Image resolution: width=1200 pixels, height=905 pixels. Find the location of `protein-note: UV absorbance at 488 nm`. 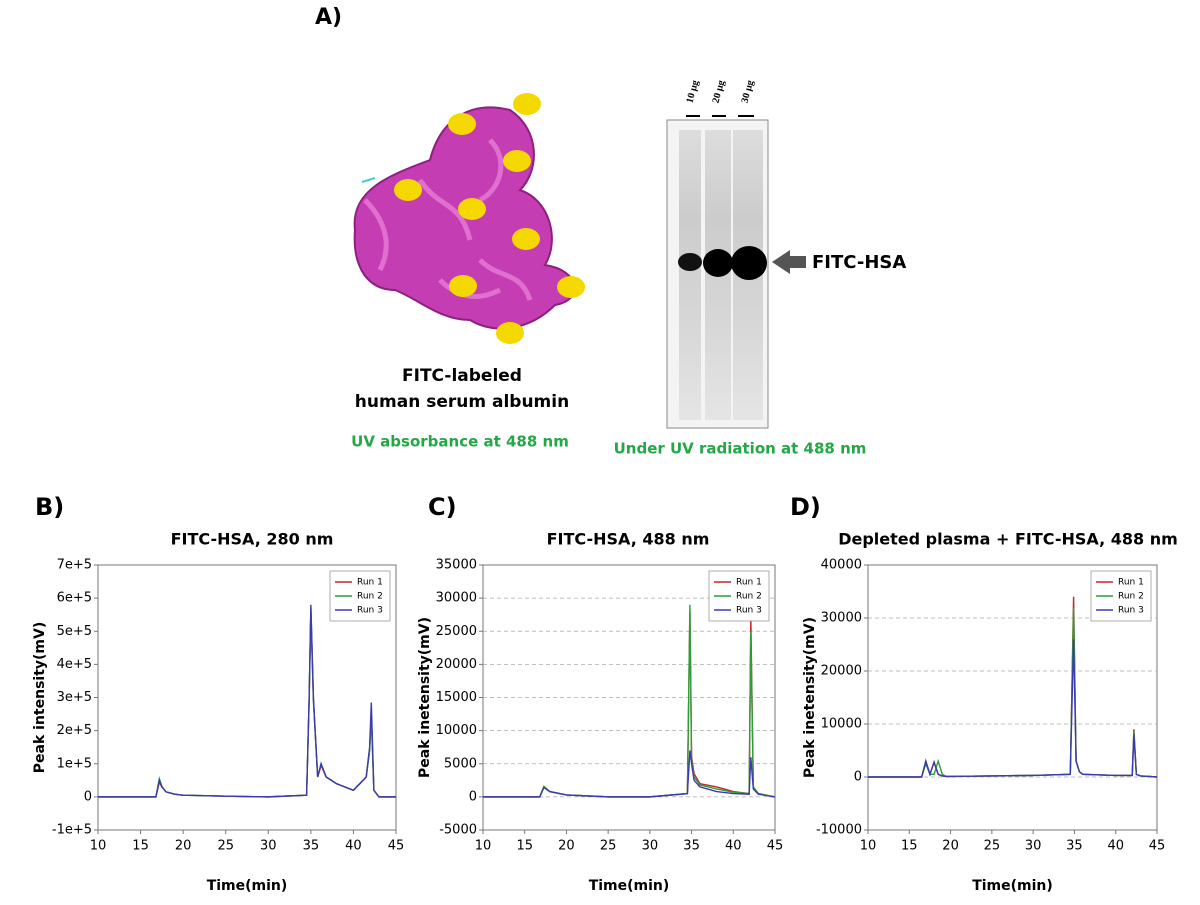

protein-note: UV absorbance at 488 nm is located at coordinates (460, 442).